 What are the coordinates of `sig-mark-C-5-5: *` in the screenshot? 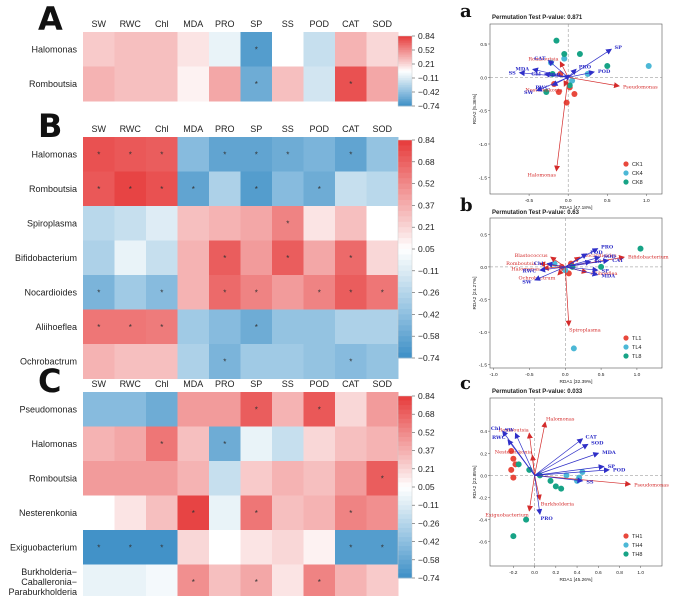 It's located at (256, 582).